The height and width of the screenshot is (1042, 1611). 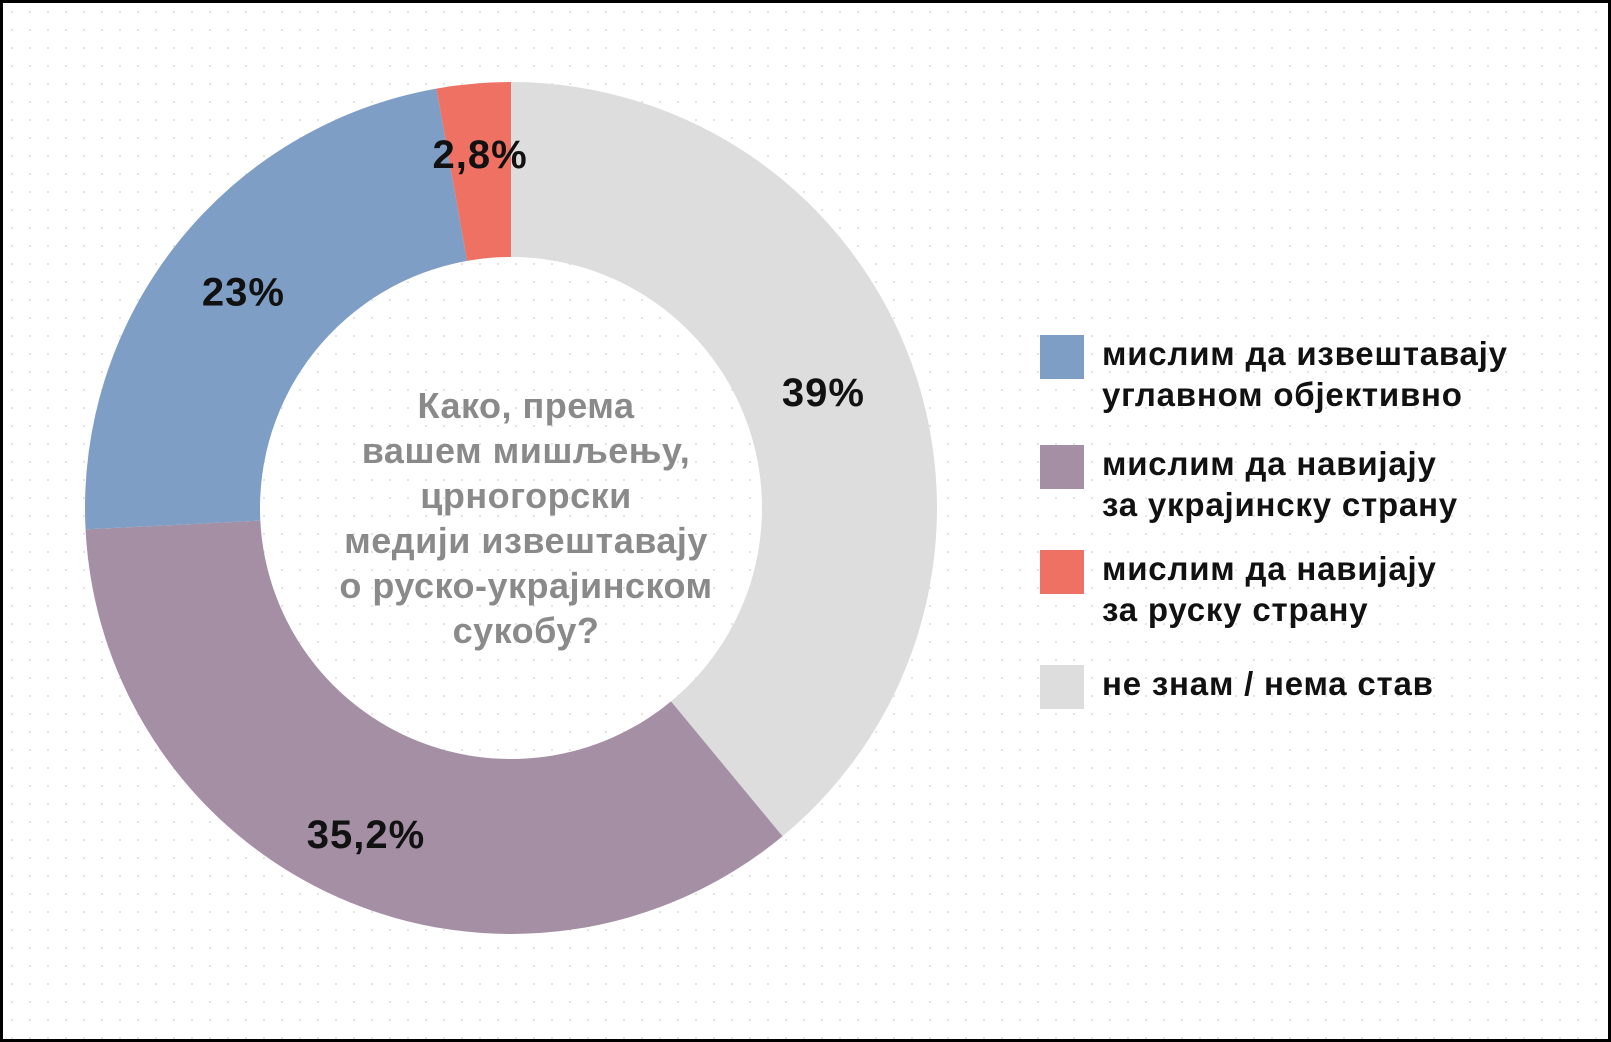 I want to click on data-label-dont-know: 39%, so click(x=823, y=393).